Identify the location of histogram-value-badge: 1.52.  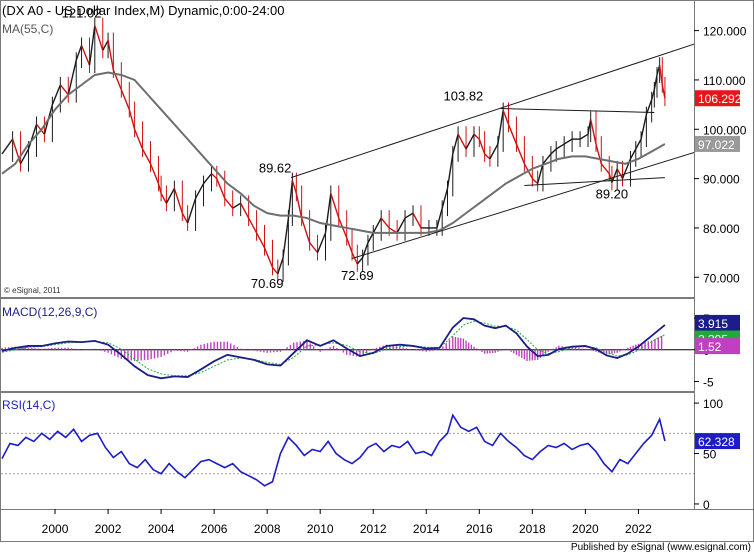
(710, 347).